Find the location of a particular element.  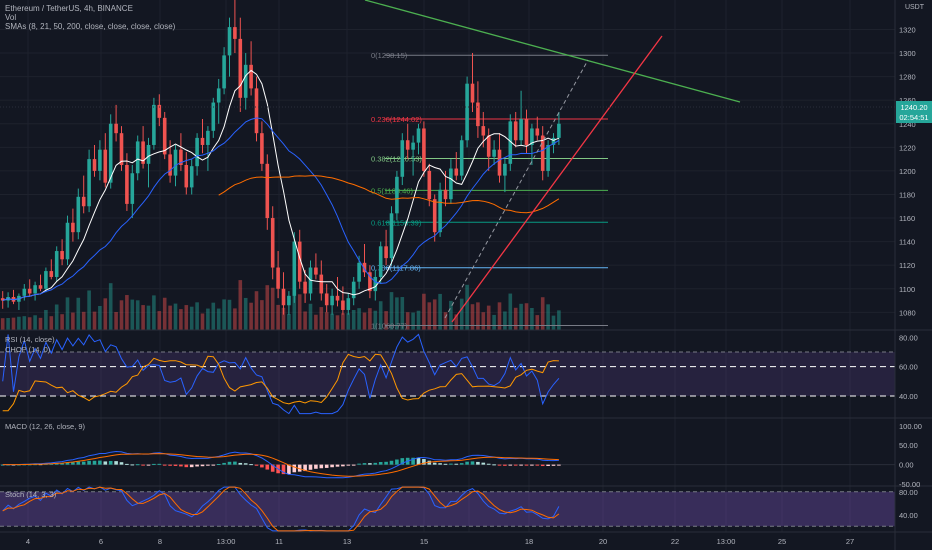

time-tick-label: 18 is located at coordinates (529, 541).